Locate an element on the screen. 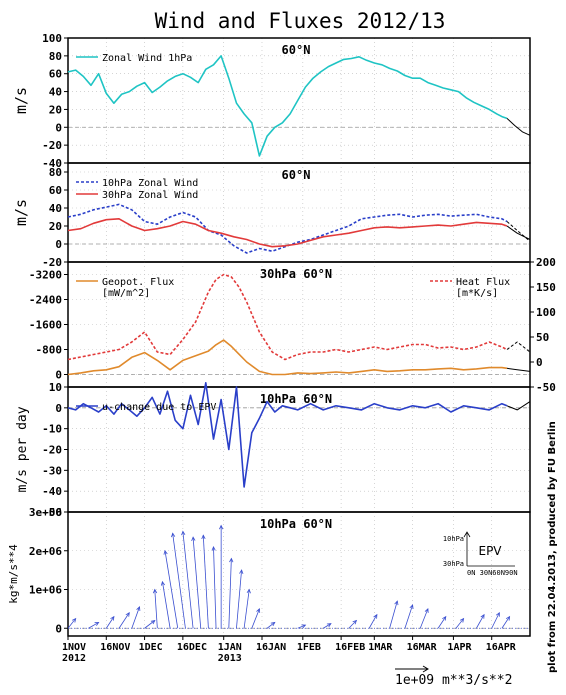 The image size is (566, 695). x-tick-year: 2013 is located at coordinates (230, 658).